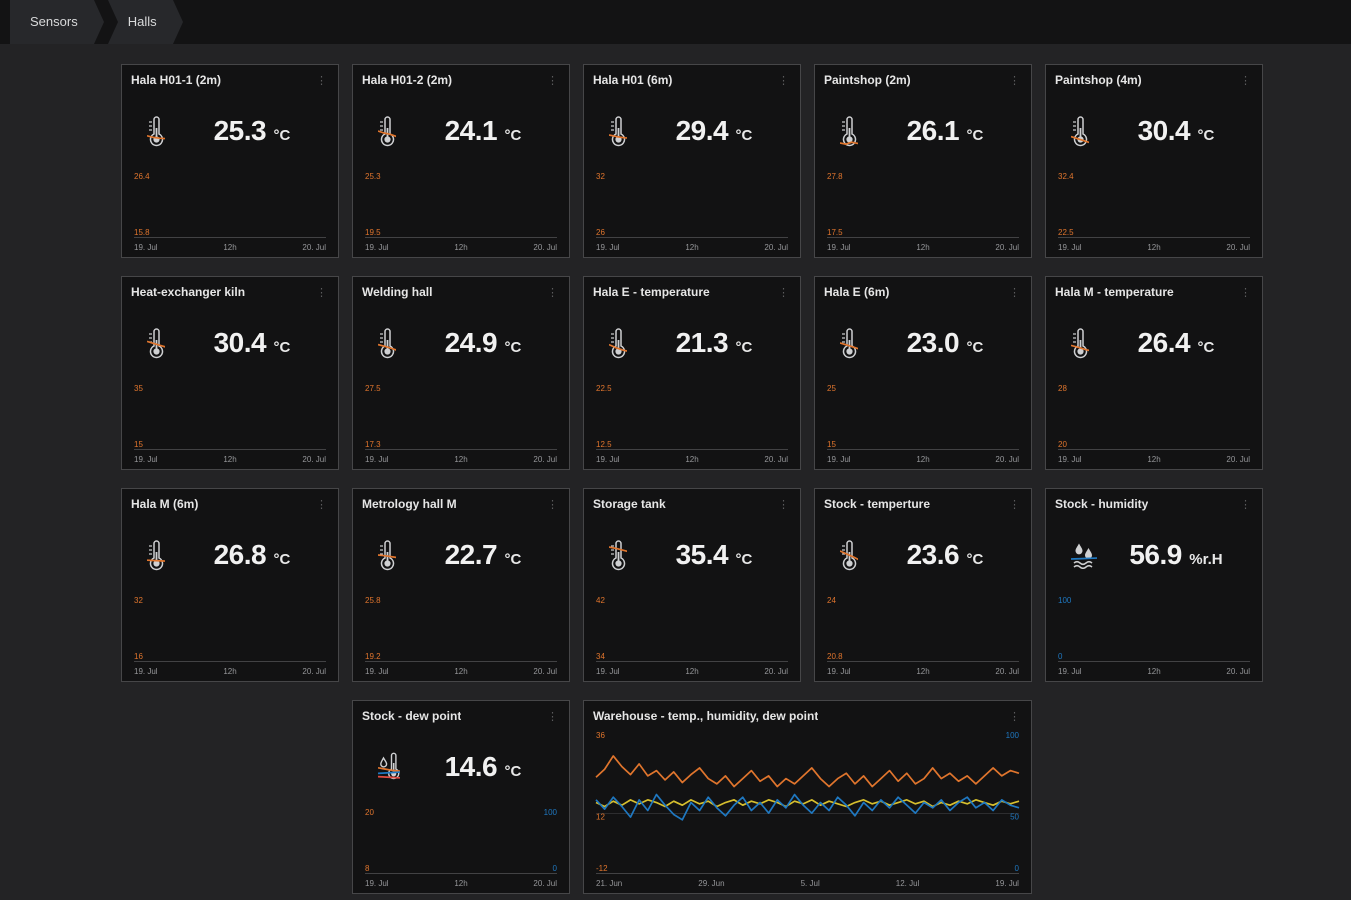 This screenshot has width=1351, height=900. Describe the element at coordinates (389, 776) in the screenshot. I see `series-red-line` at that location.